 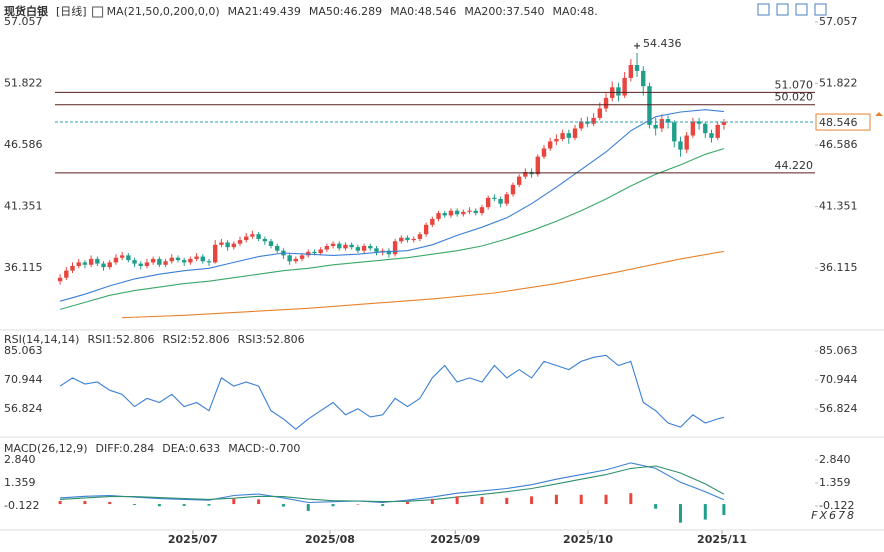 I want to click on price-tag-label: 48.546, so click(x=838, y=122).